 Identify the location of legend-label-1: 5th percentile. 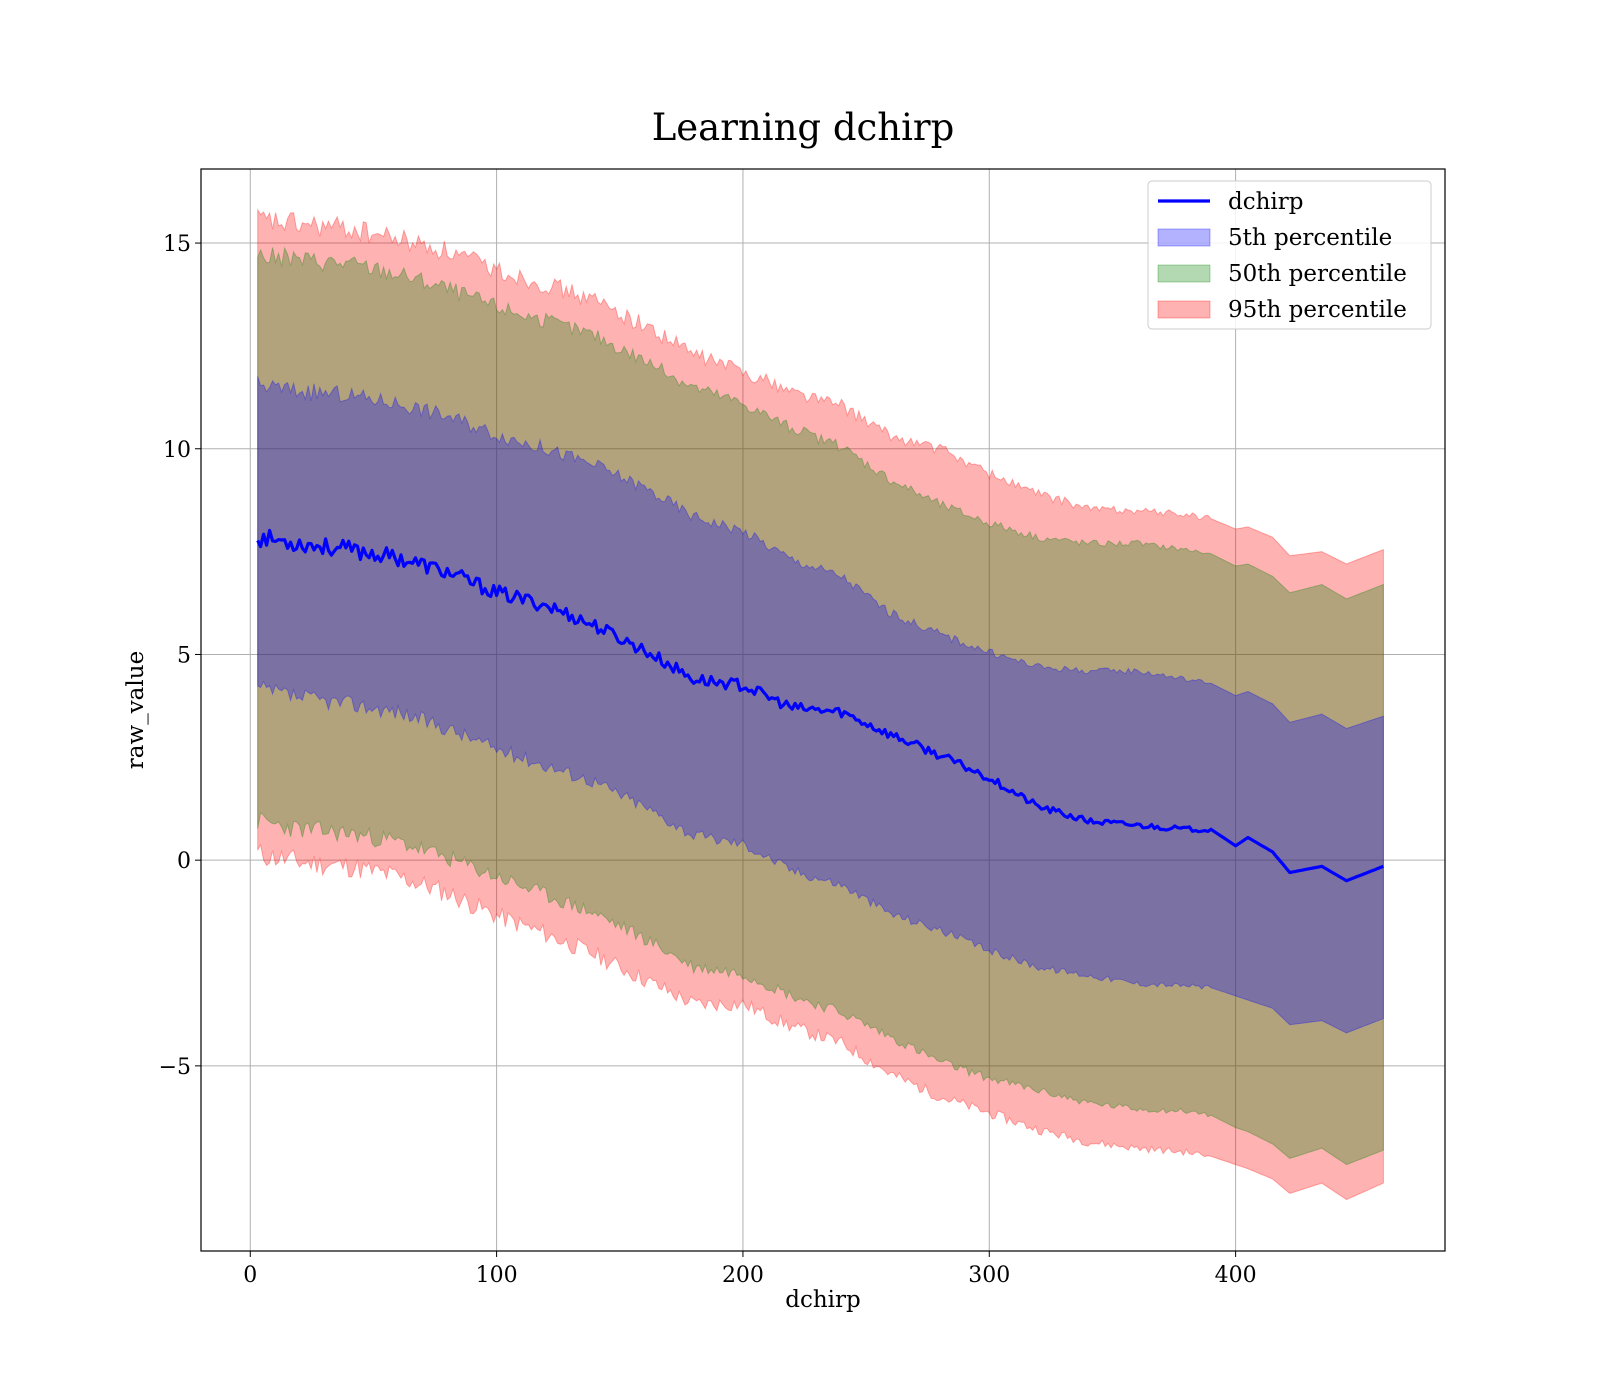
(1310, 238).